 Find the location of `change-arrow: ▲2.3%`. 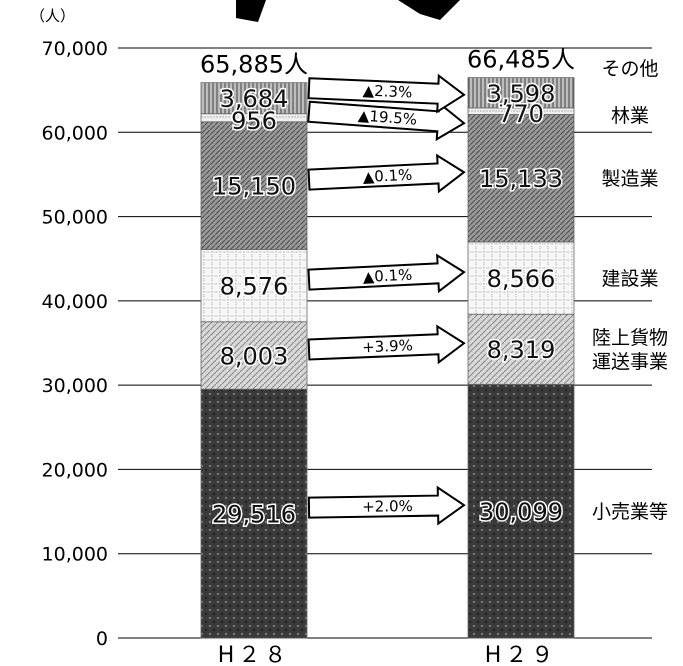

change-arrow: ▲2.3% is located at coordinates (386, 93).